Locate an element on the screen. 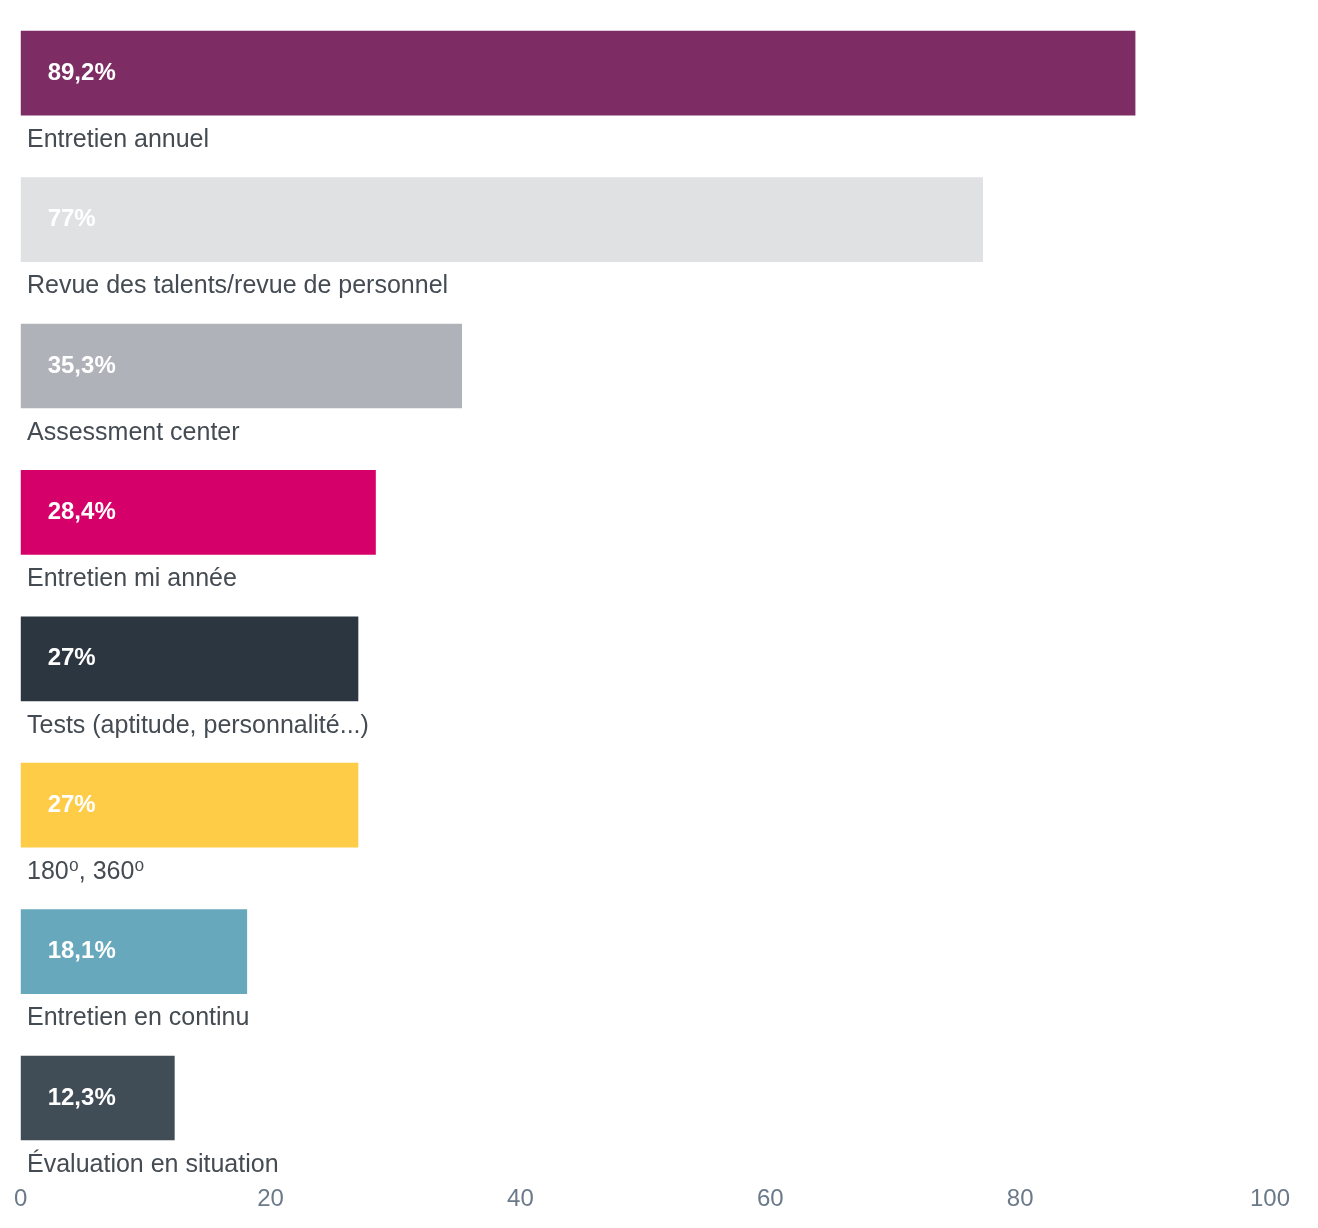 The height and width of the screenshot is (1228, 1318). x-tick-label: 0 is located at coordinates (20, 1198).